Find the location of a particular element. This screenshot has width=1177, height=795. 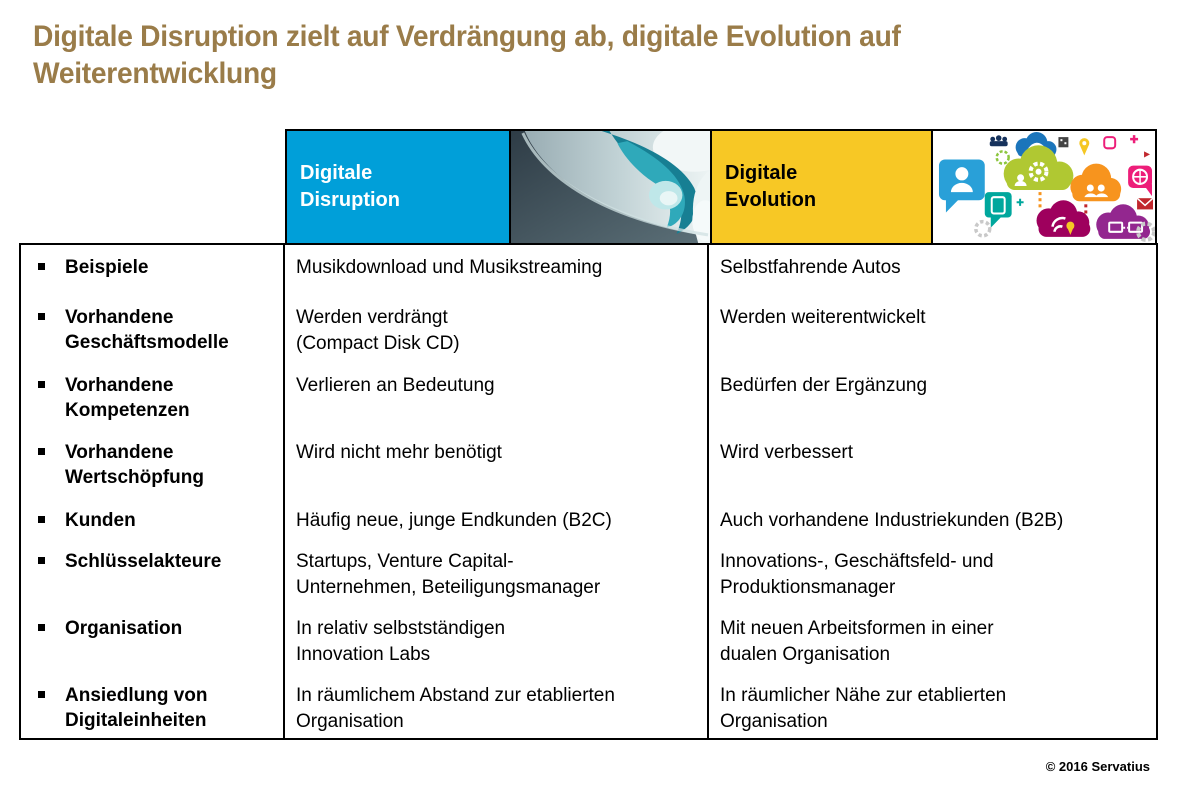

disruption-cell: Werden verdrängt (Compact Disk CD) is located at coordinates (497, 329).